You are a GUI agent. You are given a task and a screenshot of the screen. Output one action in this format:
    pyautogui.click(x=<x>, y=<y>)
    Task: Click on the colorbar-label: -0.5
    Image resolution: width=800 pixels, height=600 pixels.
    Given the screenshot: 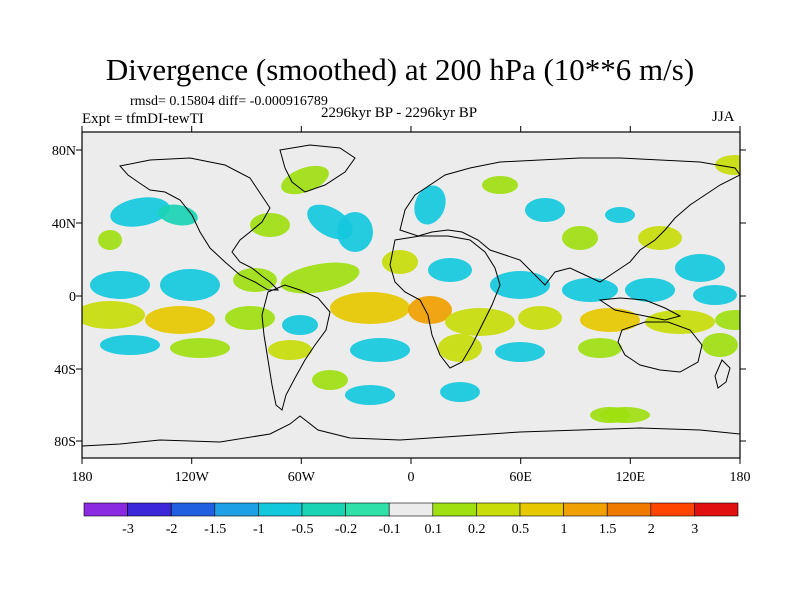 What is the action you would take?
    pyautogui.click(x=302, y=529)
    